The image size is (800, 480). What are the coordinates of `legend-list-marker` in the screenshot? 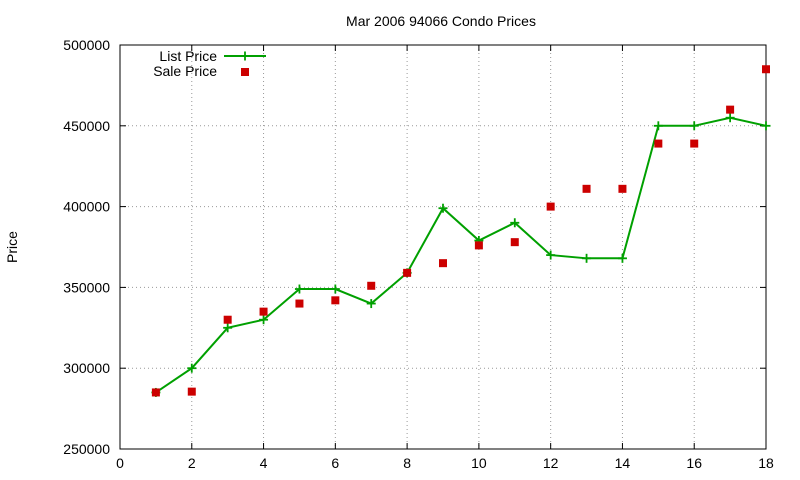 It's located at (245, 56).